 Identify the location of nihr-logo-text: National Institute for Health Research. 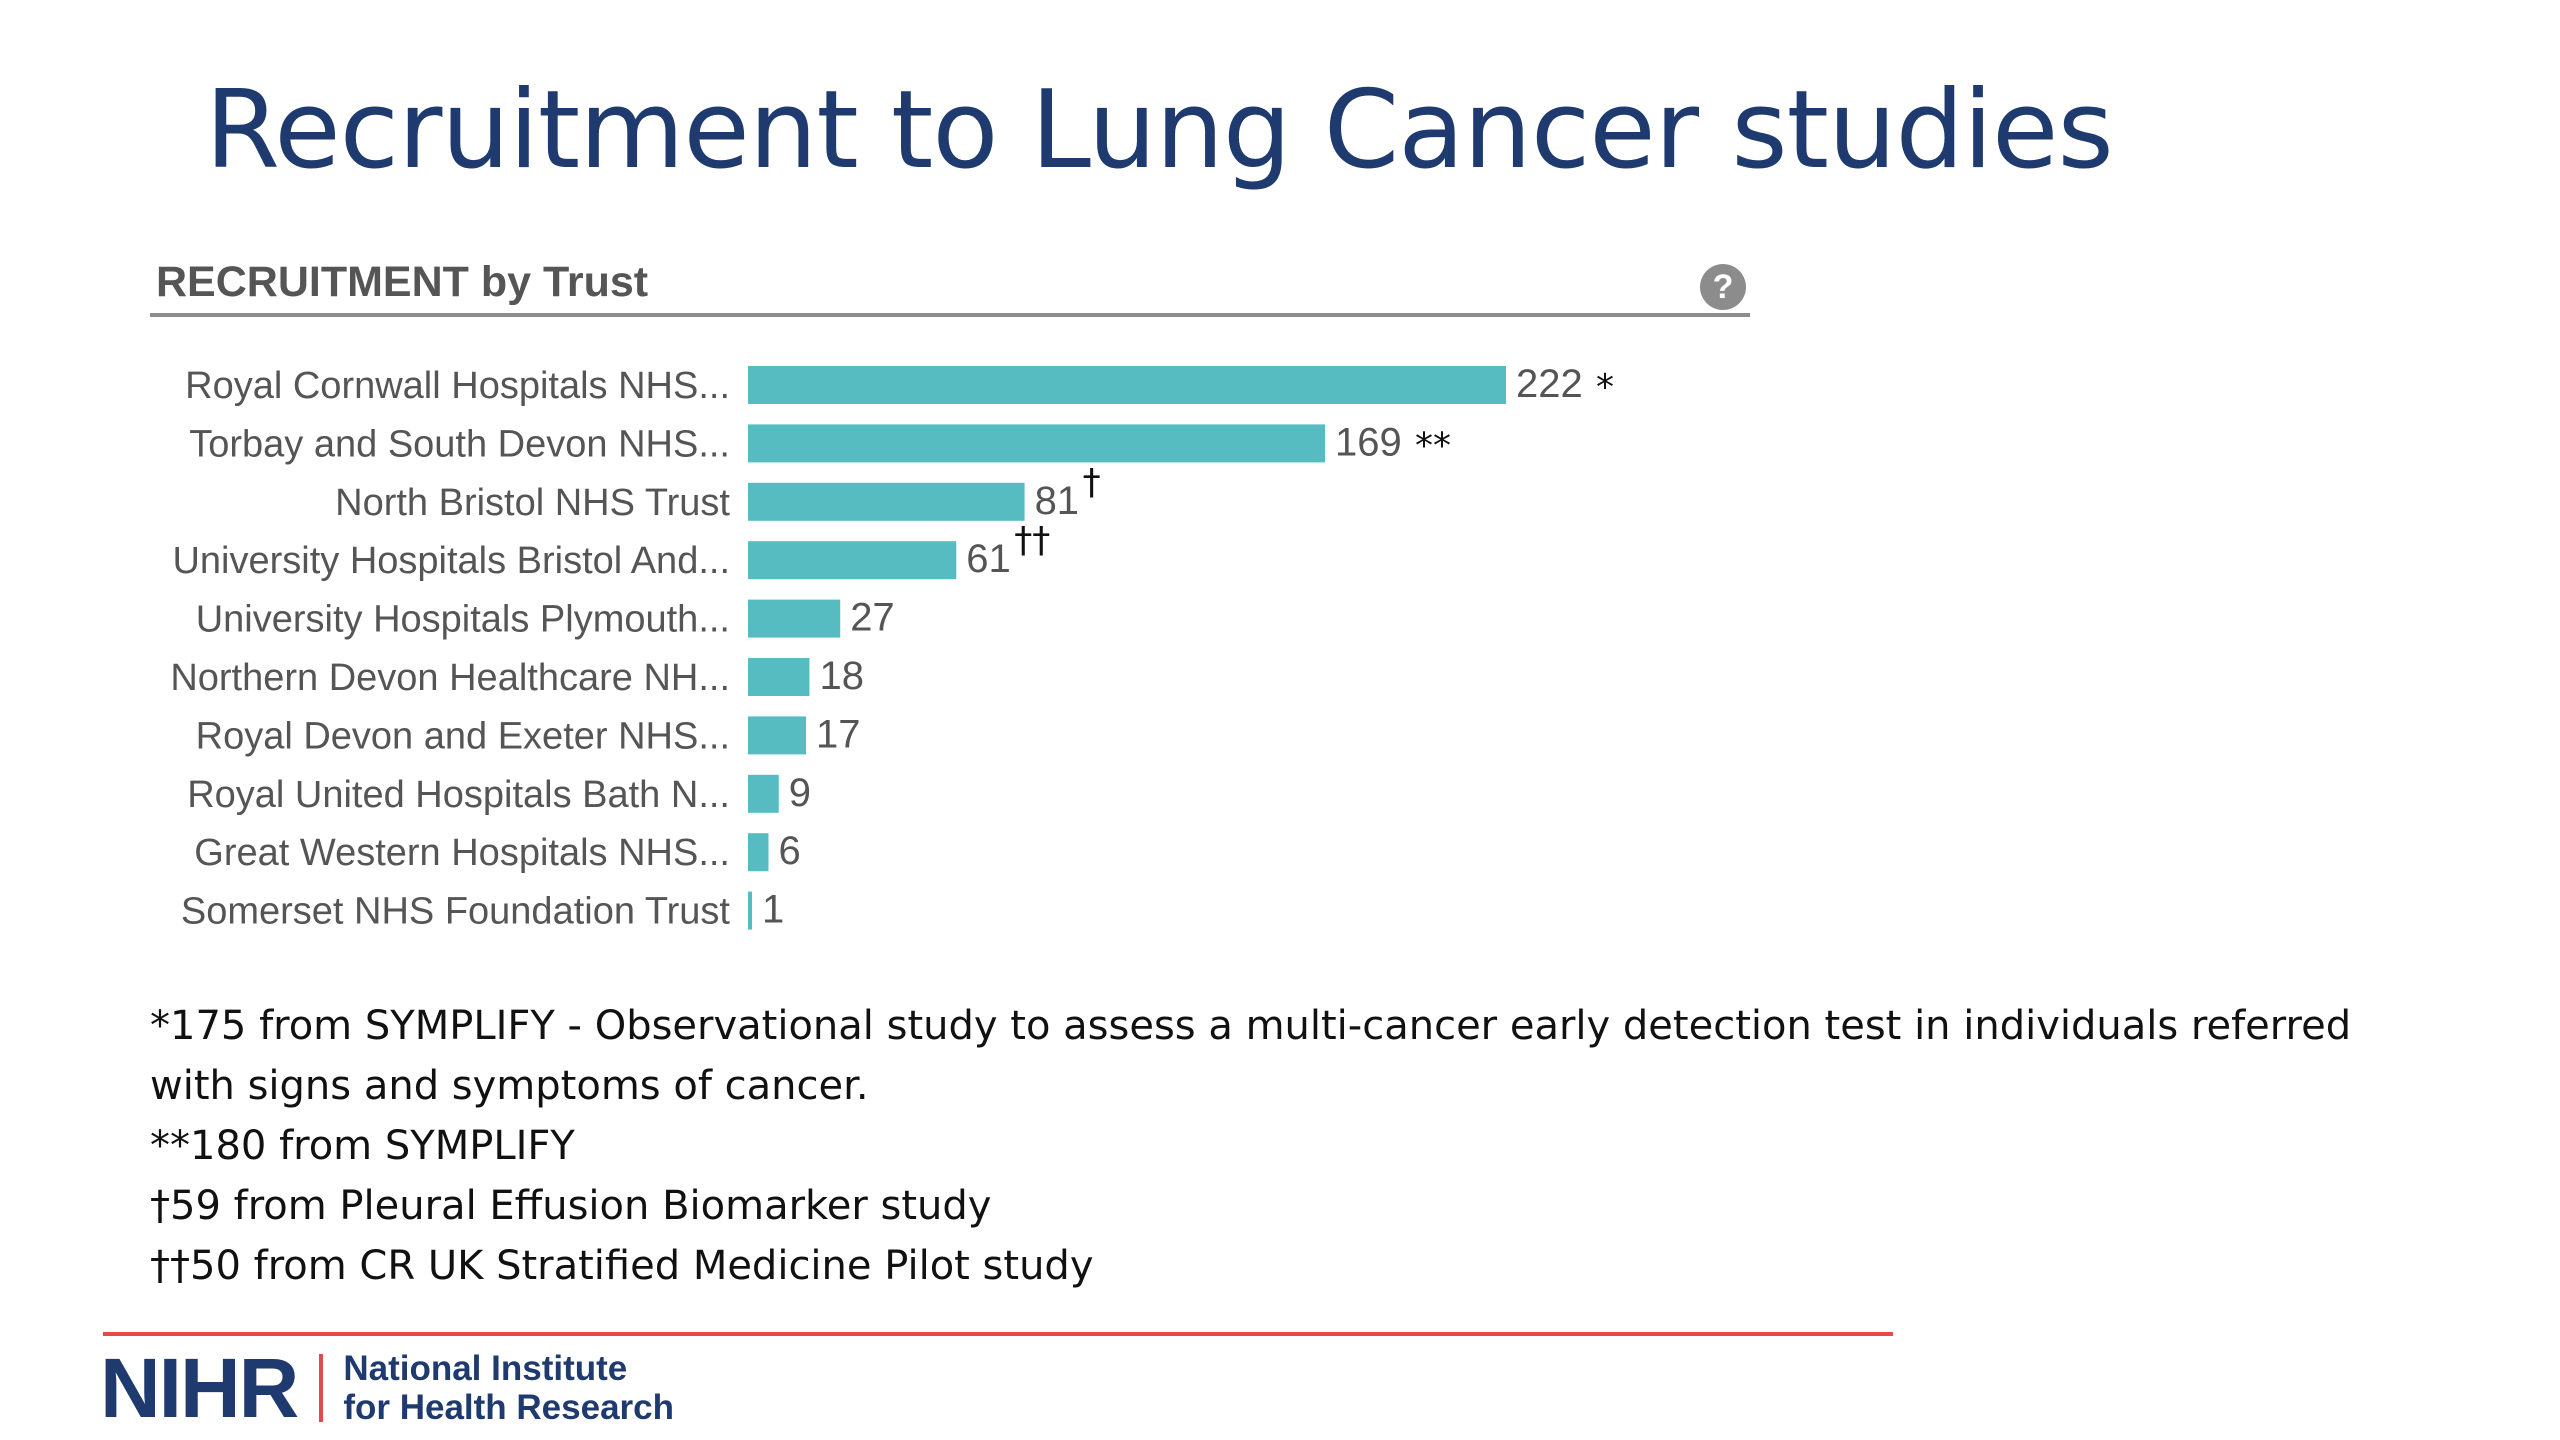
(508, 1388).